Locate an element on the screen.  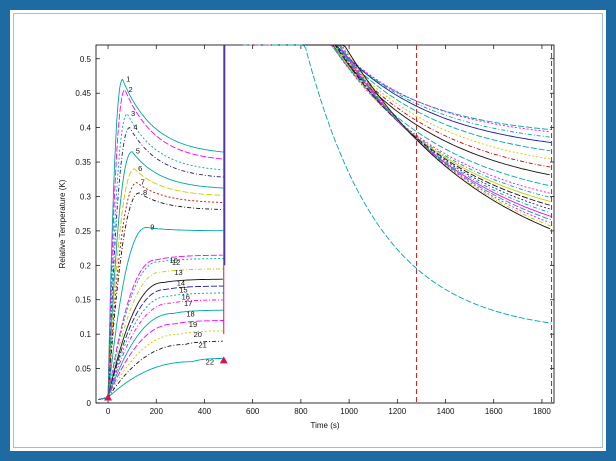
series-label: 17 is located at coordinates (188, 303).